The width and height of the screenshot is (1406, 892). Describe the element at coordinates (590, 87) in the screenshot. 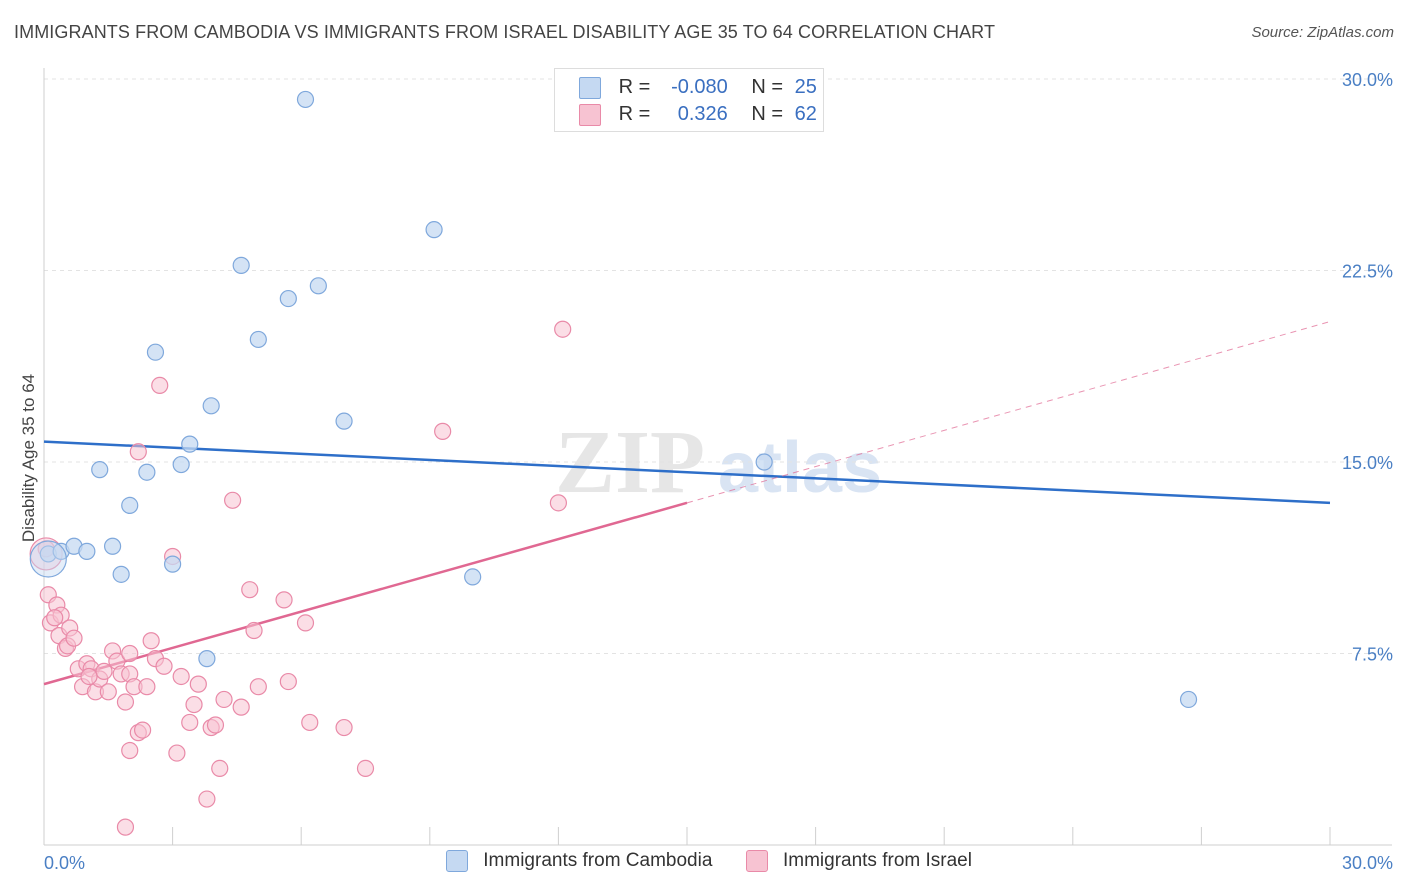

I see `cambodia-swatch` at that location.